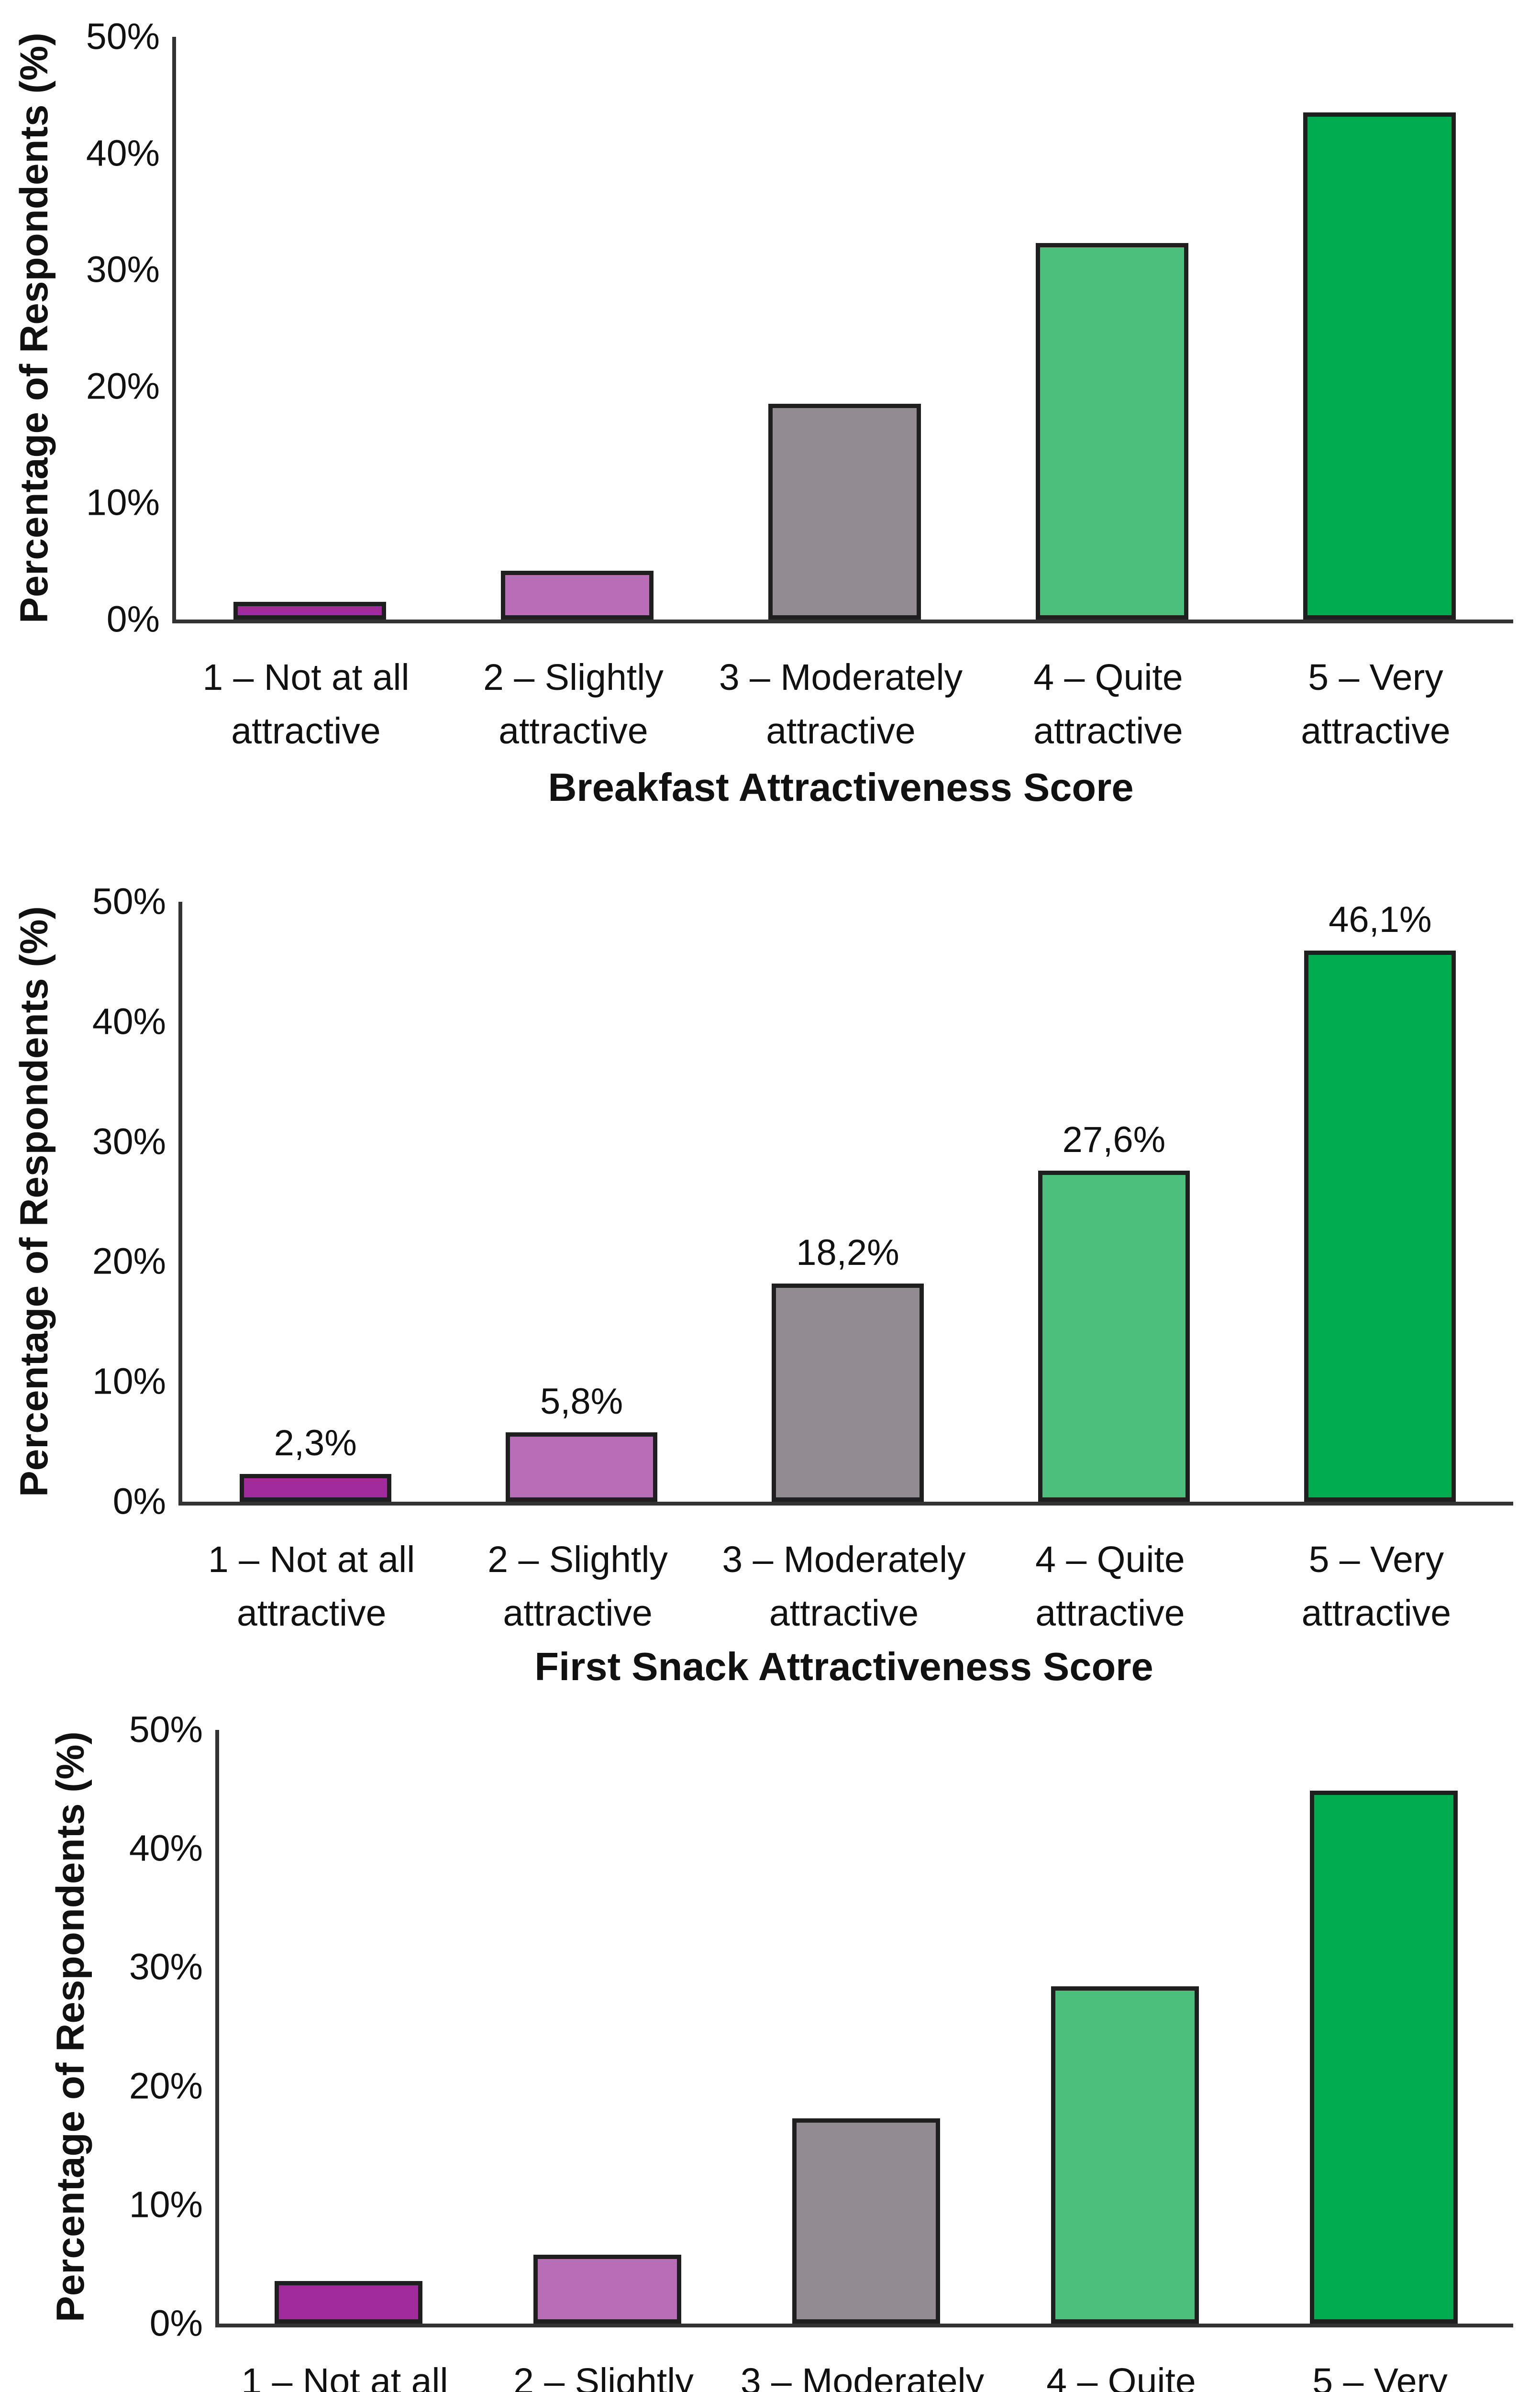  Describe the element at coordinates (843, 1667) in the screenshot. I see `x-axis-title: First Snack Attractiveness Score` at that location.